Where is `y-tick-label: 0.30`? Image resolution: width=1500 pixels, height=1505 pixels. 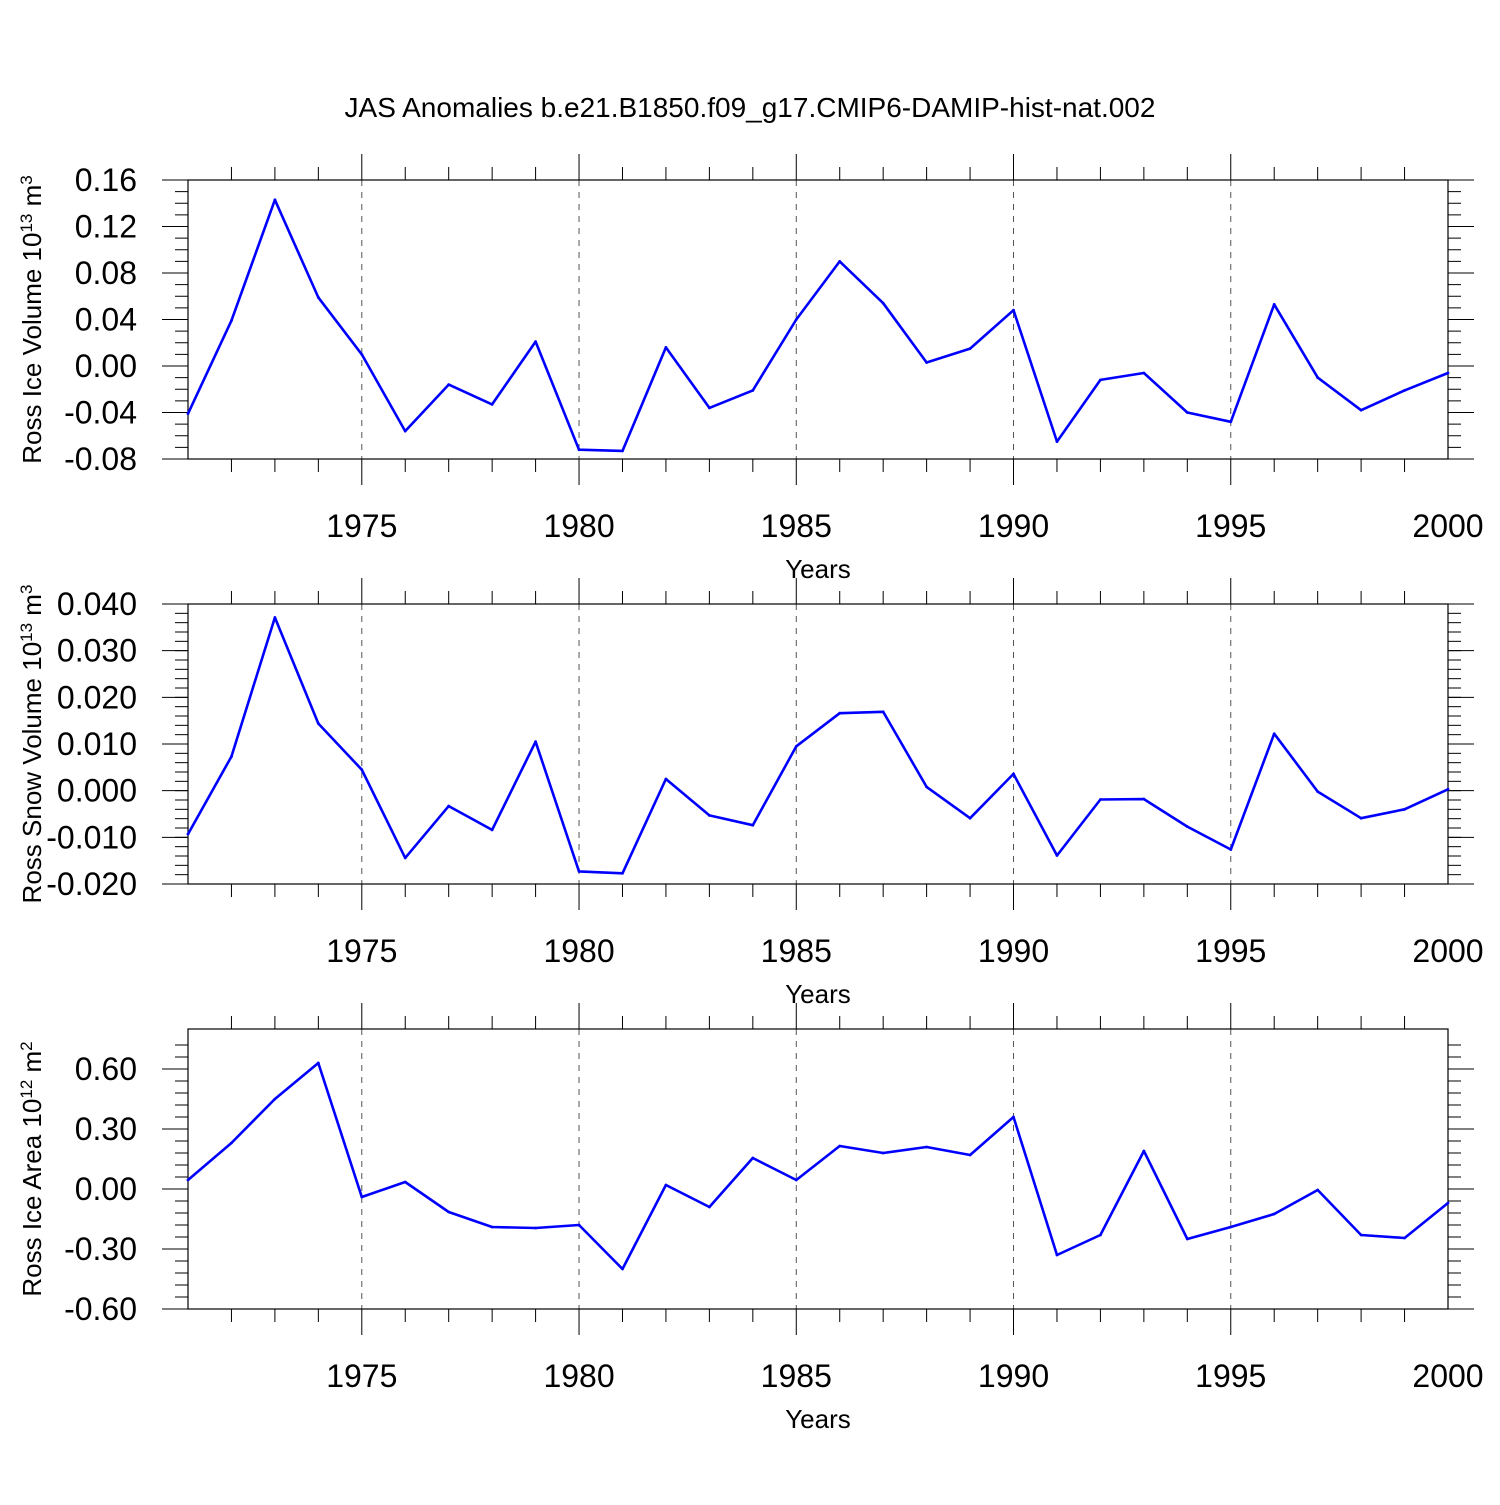 y-tick-label: 0.30 is located at coordinates (106, 1129).